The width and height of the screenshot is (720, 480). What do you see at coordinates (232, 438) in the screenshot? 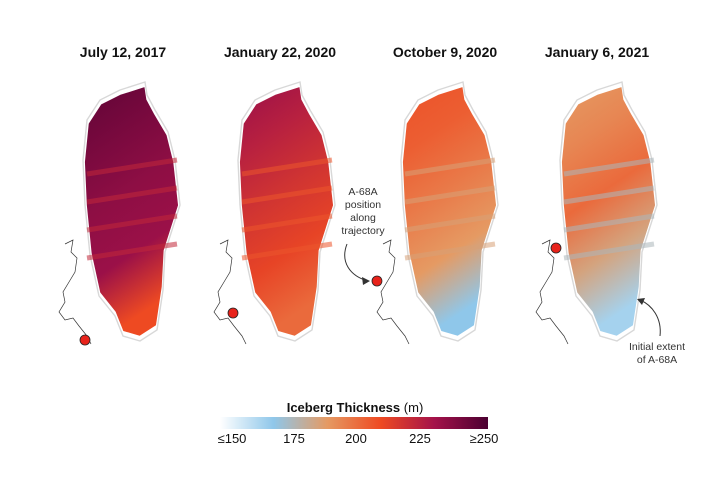
I see `legend-tick-1: ≤150` at bounding box center [232, 438].